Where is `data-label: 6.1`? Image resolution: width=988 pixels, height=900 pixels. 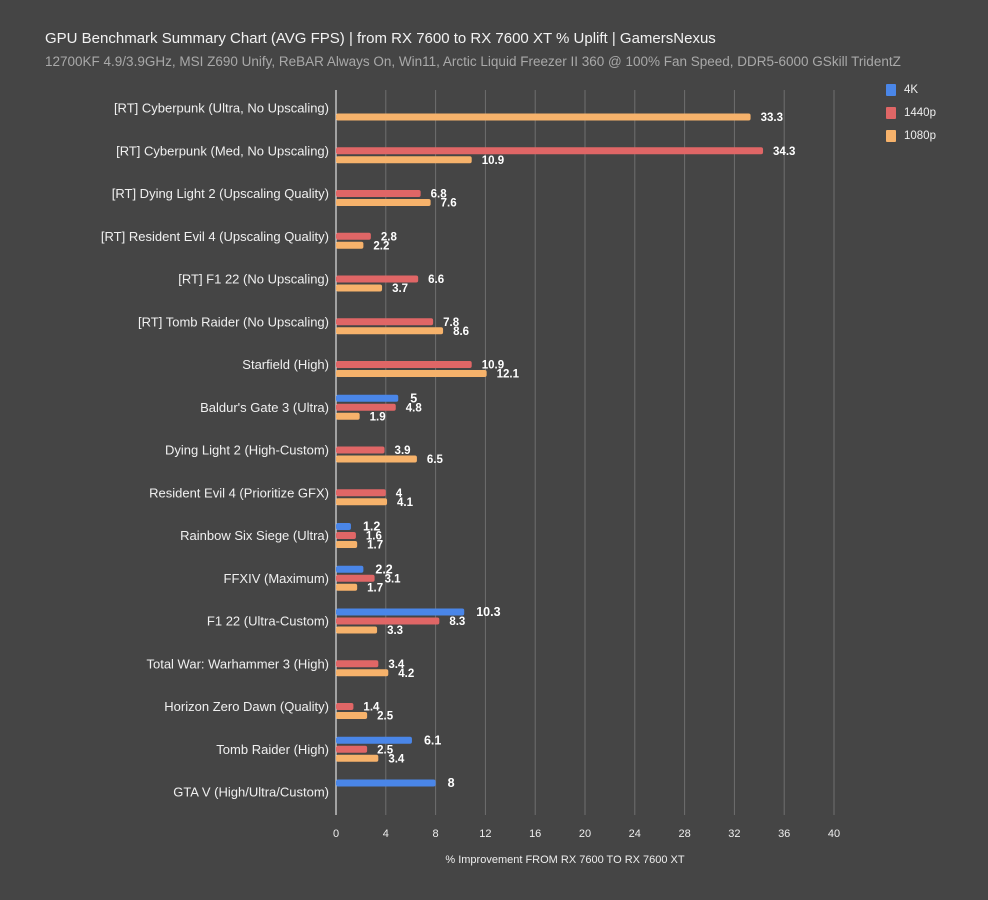
data-label: 6.1 is located at coordinates (432, 740).